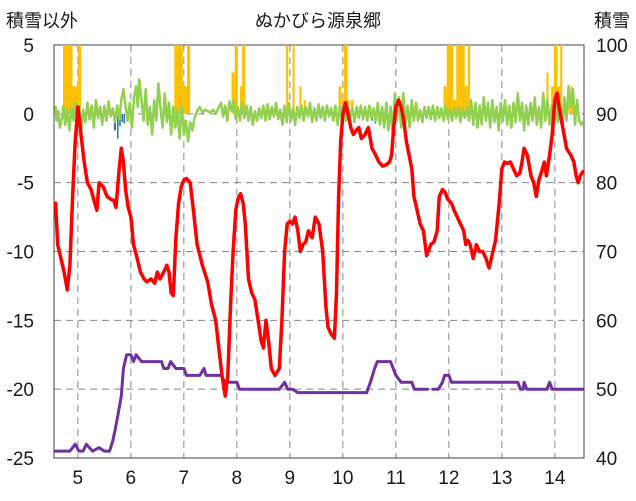  Describe the element at coordinates (28, 115) in the screenshot. I see `left-tick-label: 0` at that location.